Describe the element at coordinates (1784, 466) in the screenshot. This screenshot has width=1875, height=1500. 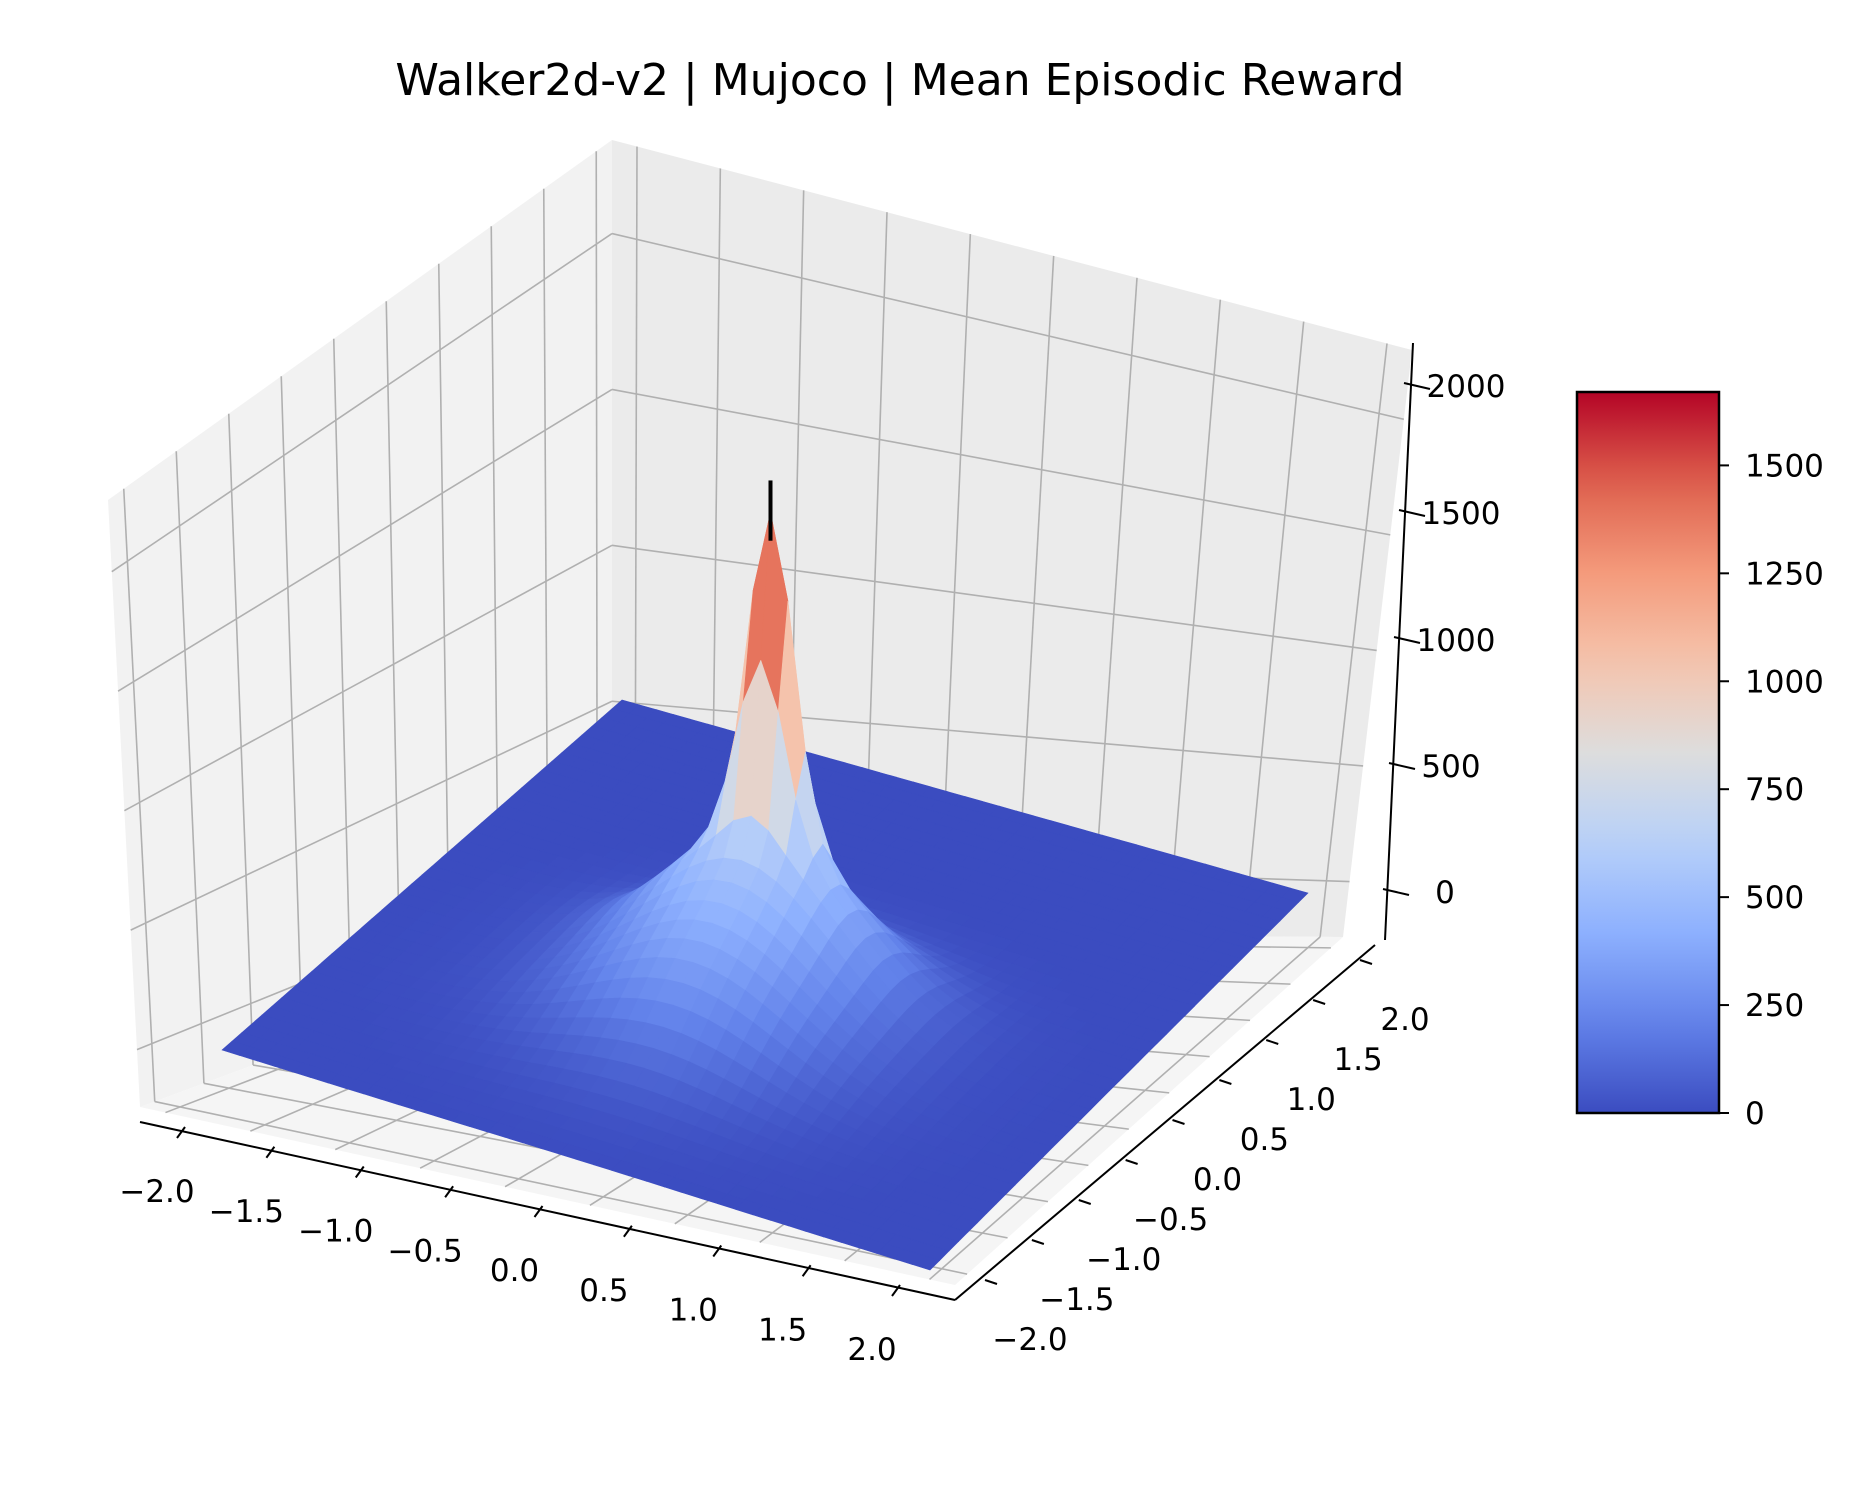
I see `colorbar-tick-label: 1500` at that location.